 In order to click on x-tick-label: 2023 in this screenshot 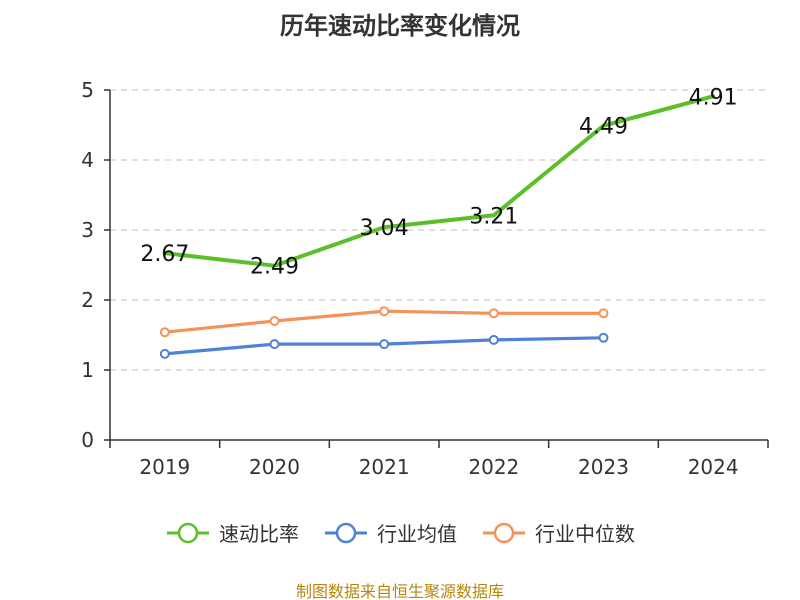, I will do `click(603, 467)`.